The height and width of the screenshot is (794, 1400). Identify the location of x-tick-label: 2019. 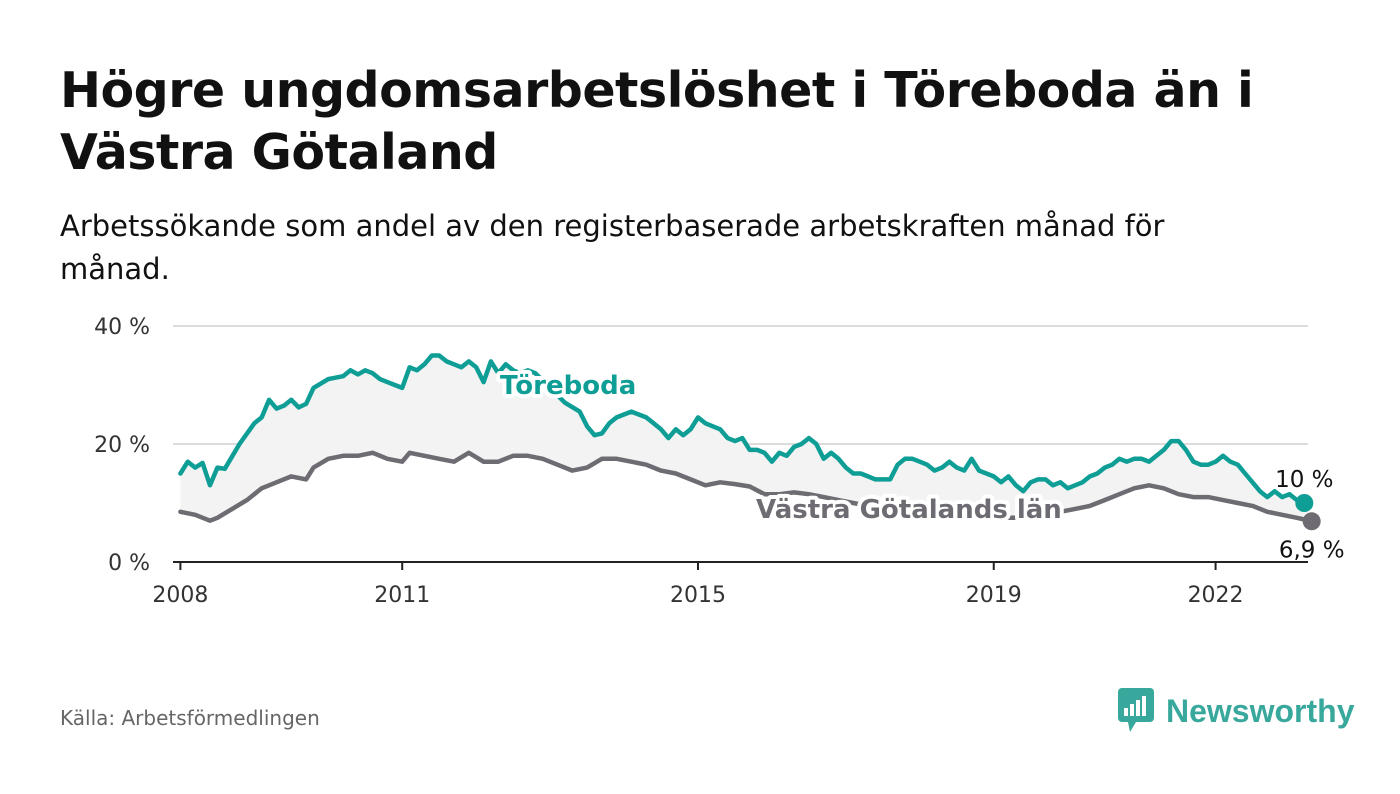
(994, 595).